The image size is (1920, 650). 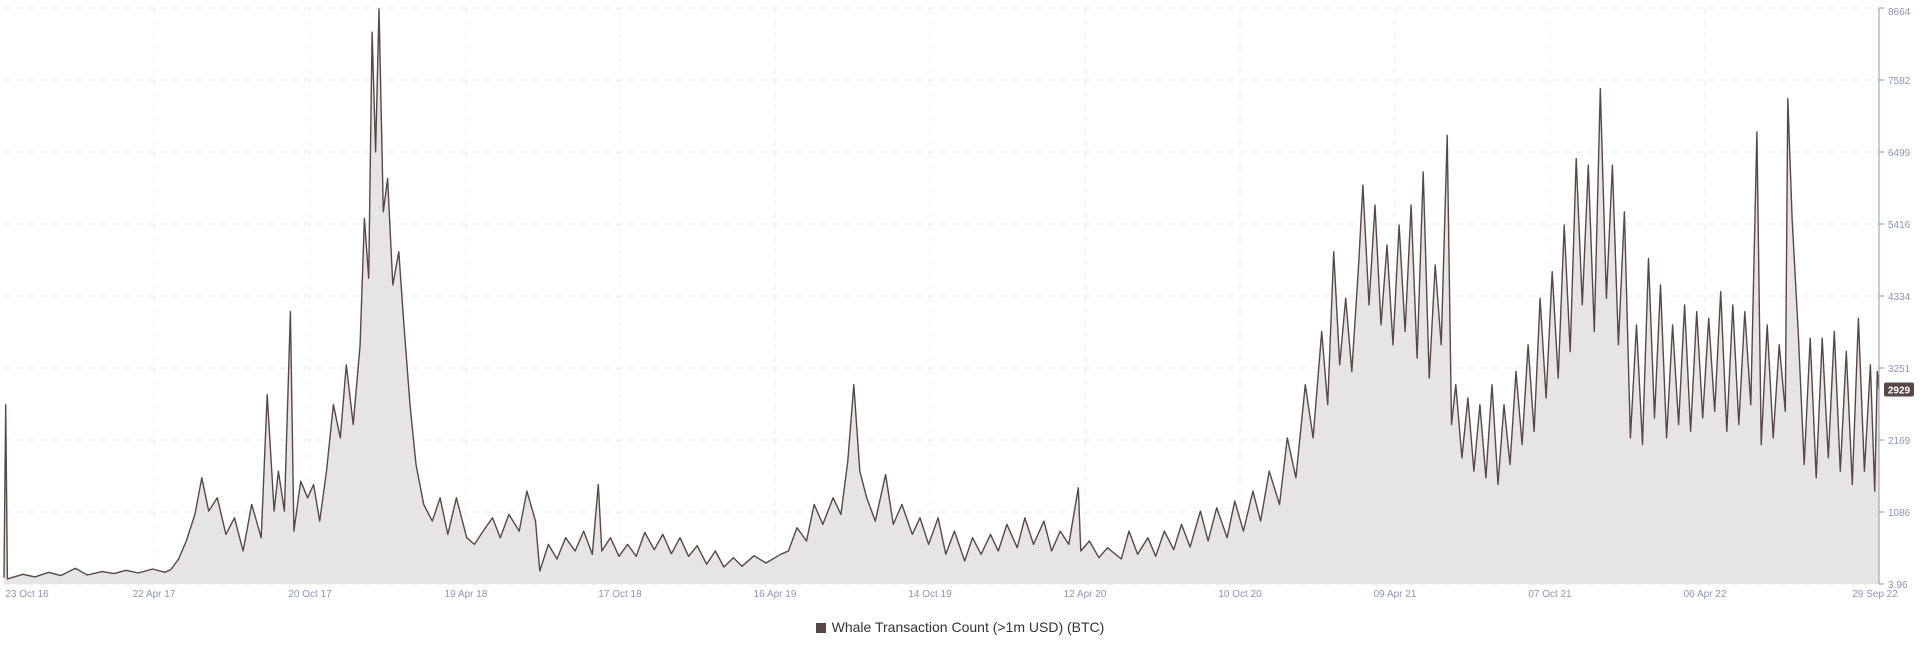 What do you see at coordinates (1899, 81) in the screenshot?
I see `y-tick-label: 7582` at bounding box center [1899, 81].